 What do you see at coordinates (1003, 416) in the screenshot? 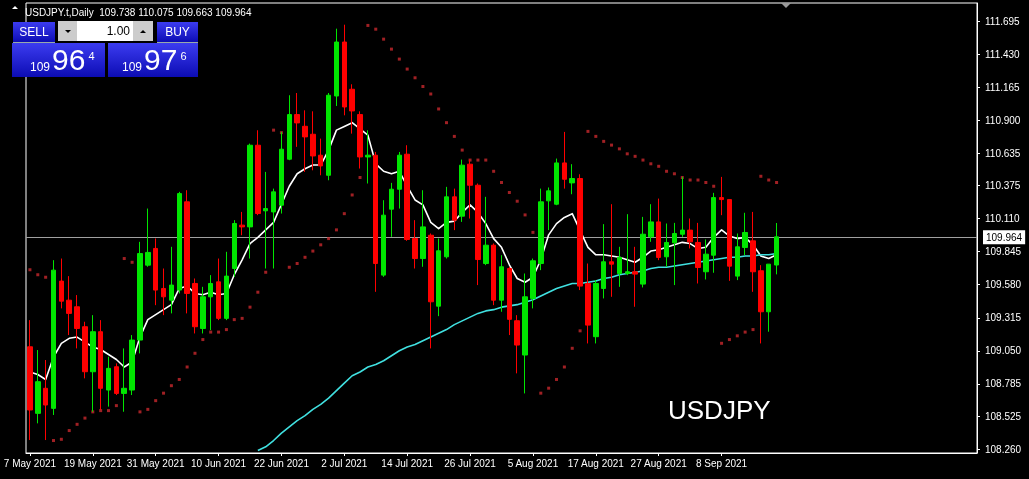
I see `y-tick-label: 108.525` at bounding box center [1003, 416].